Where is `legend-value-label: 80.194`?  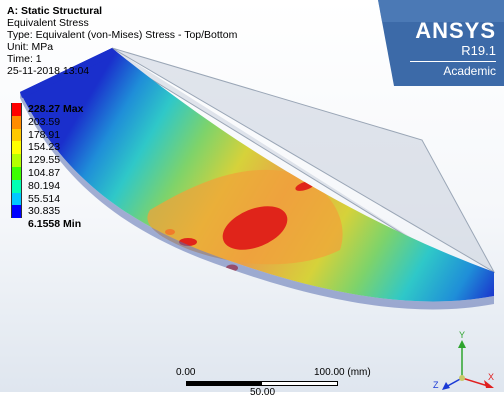
legend-value-label: 80.194 is located at coordinates (44, 185).